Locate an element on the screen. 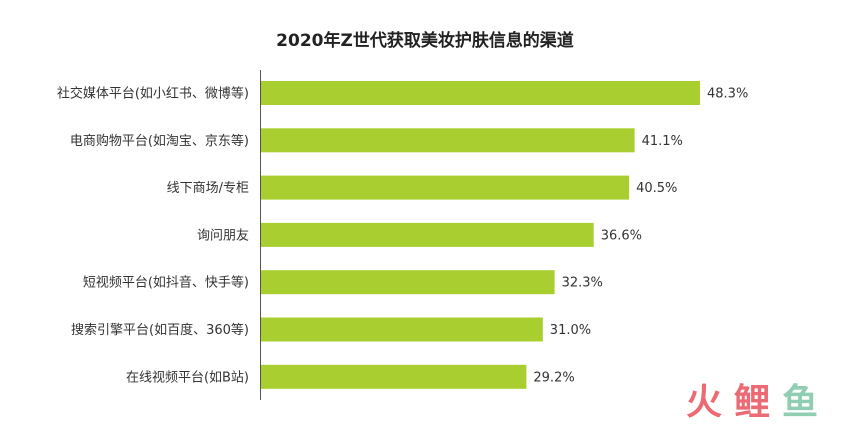  brand-watermark-logo: 火鲤鱼 is located at coordinates (753, 402).